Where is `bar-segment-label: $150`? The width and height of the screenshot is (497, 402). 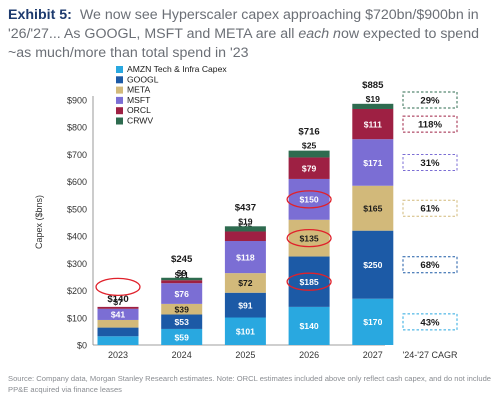
bar-segment-label: $150 is located at coordinates (309, 200).